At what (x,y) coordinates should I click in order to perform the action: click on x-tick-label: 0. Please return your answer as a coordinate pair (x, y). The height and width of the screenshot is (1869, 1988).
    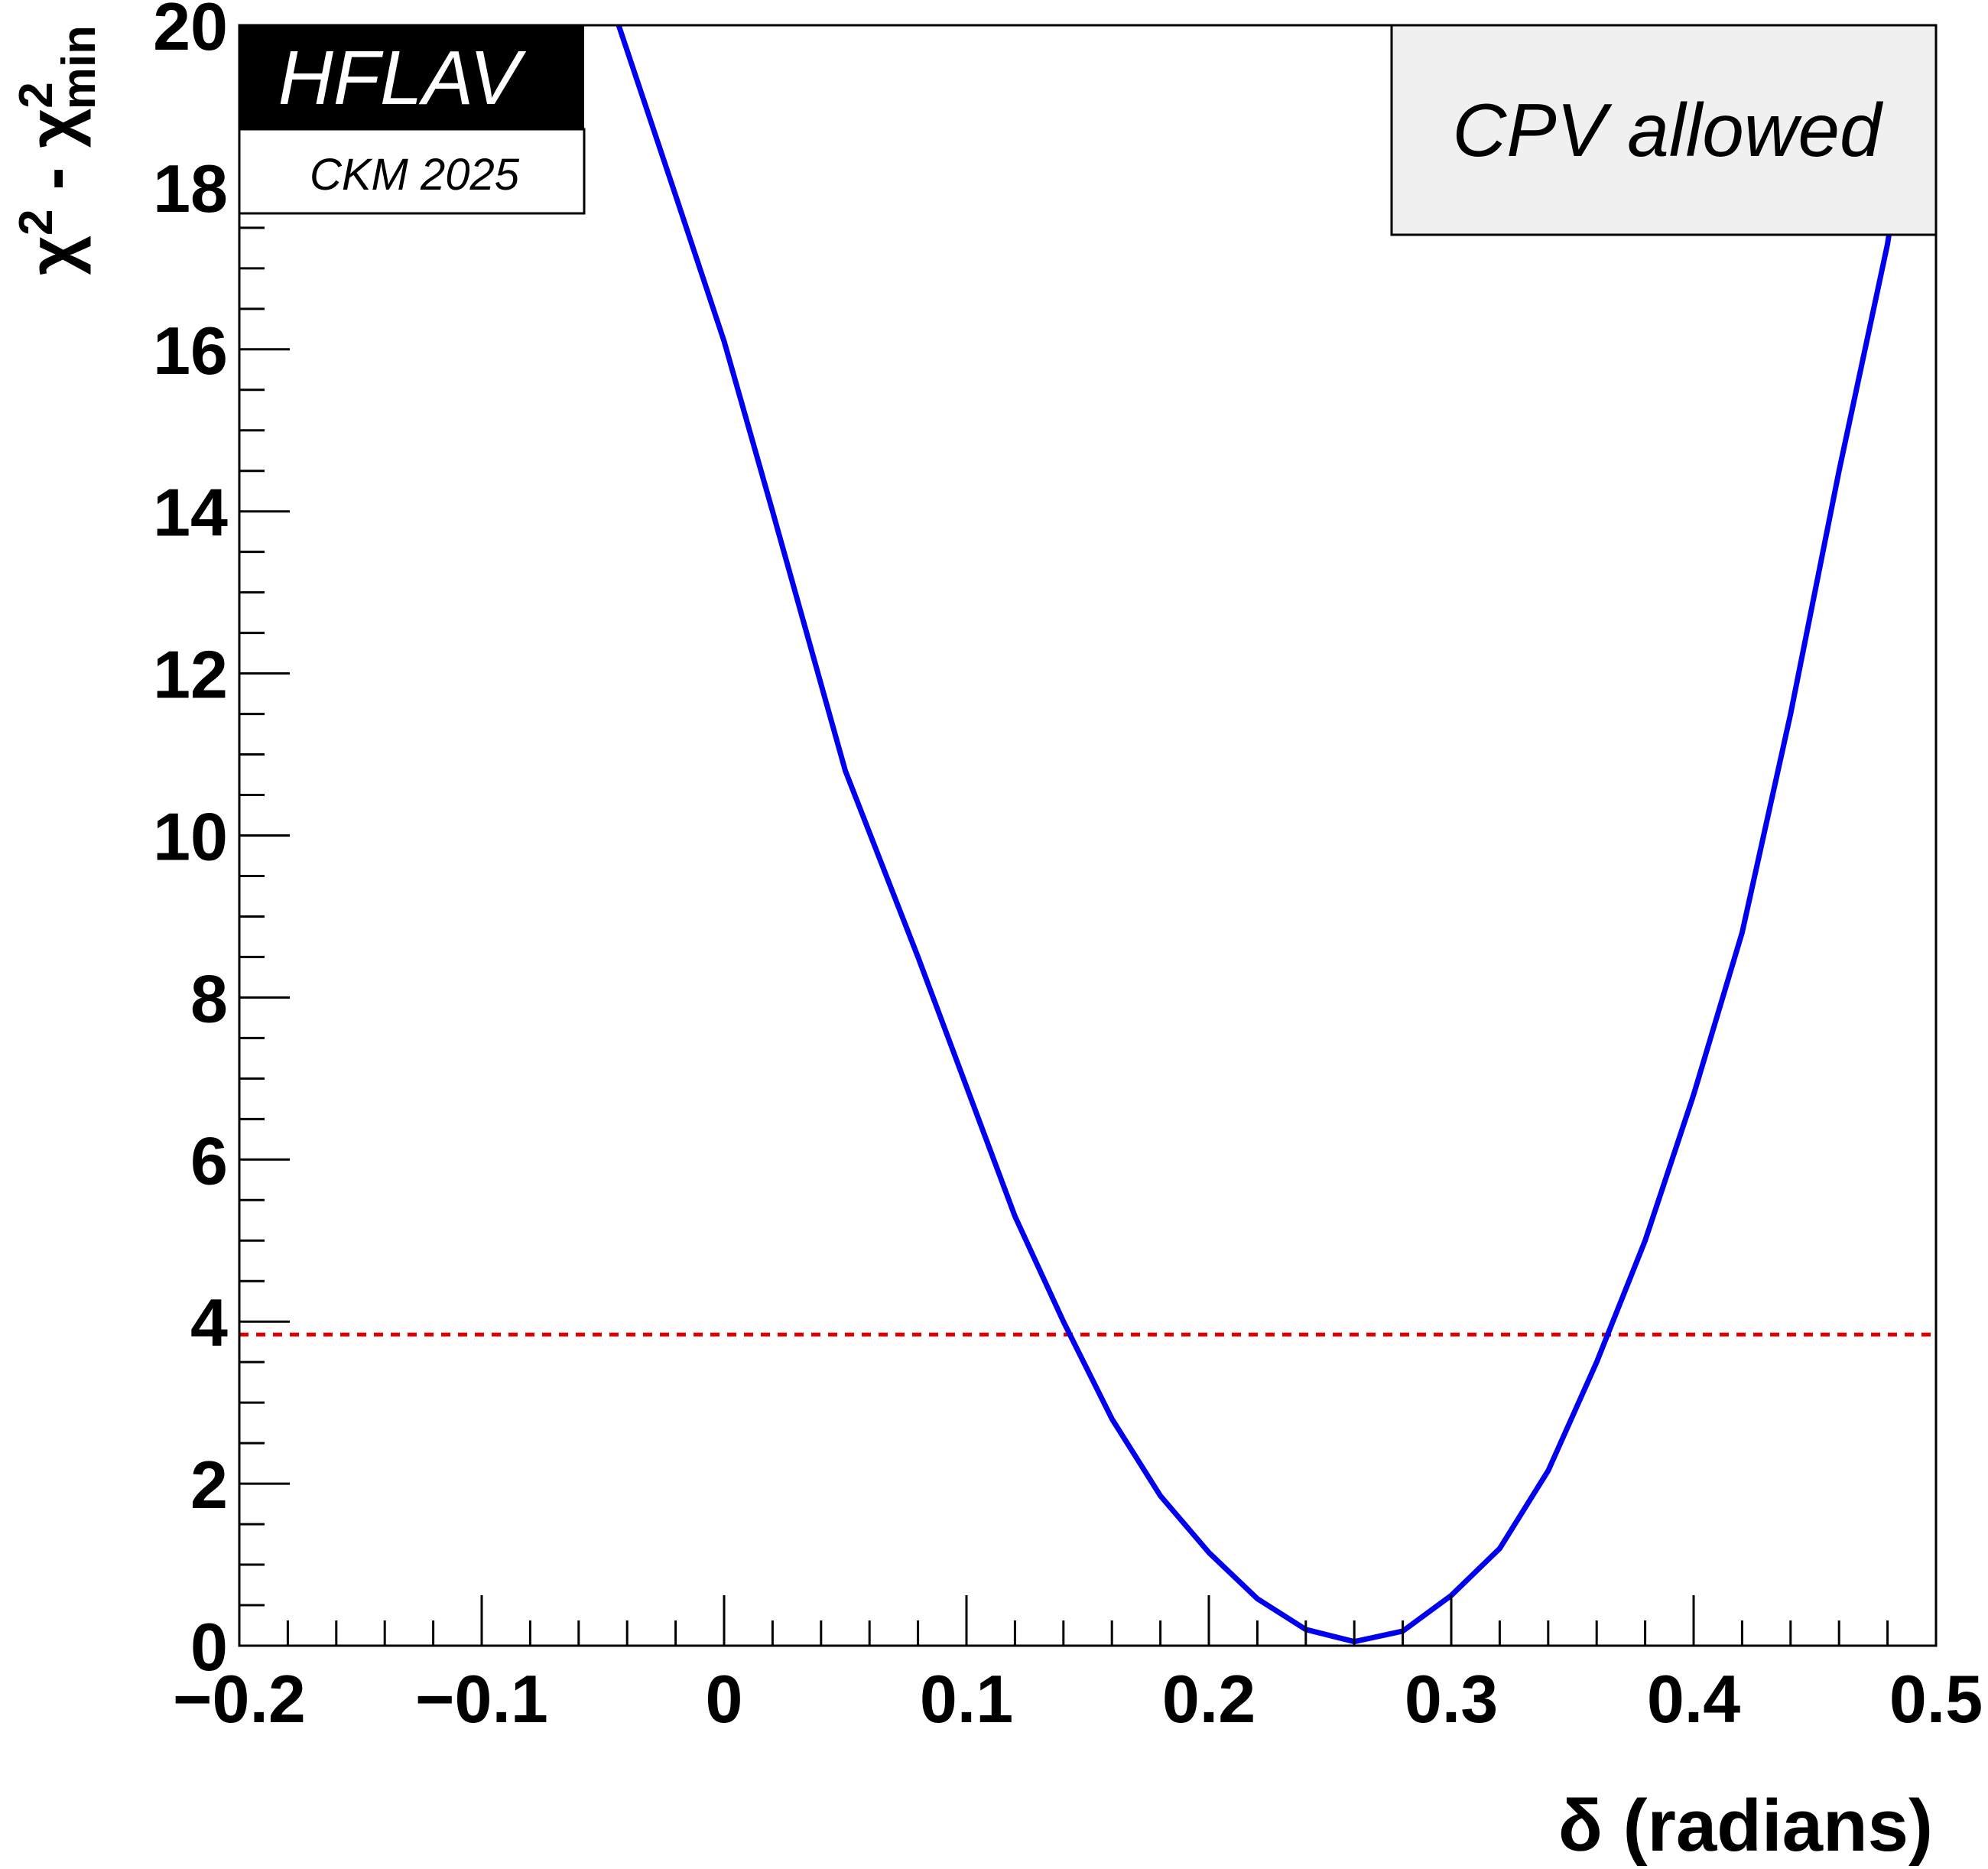
    Looking at the image, I should click on (724, 1699).